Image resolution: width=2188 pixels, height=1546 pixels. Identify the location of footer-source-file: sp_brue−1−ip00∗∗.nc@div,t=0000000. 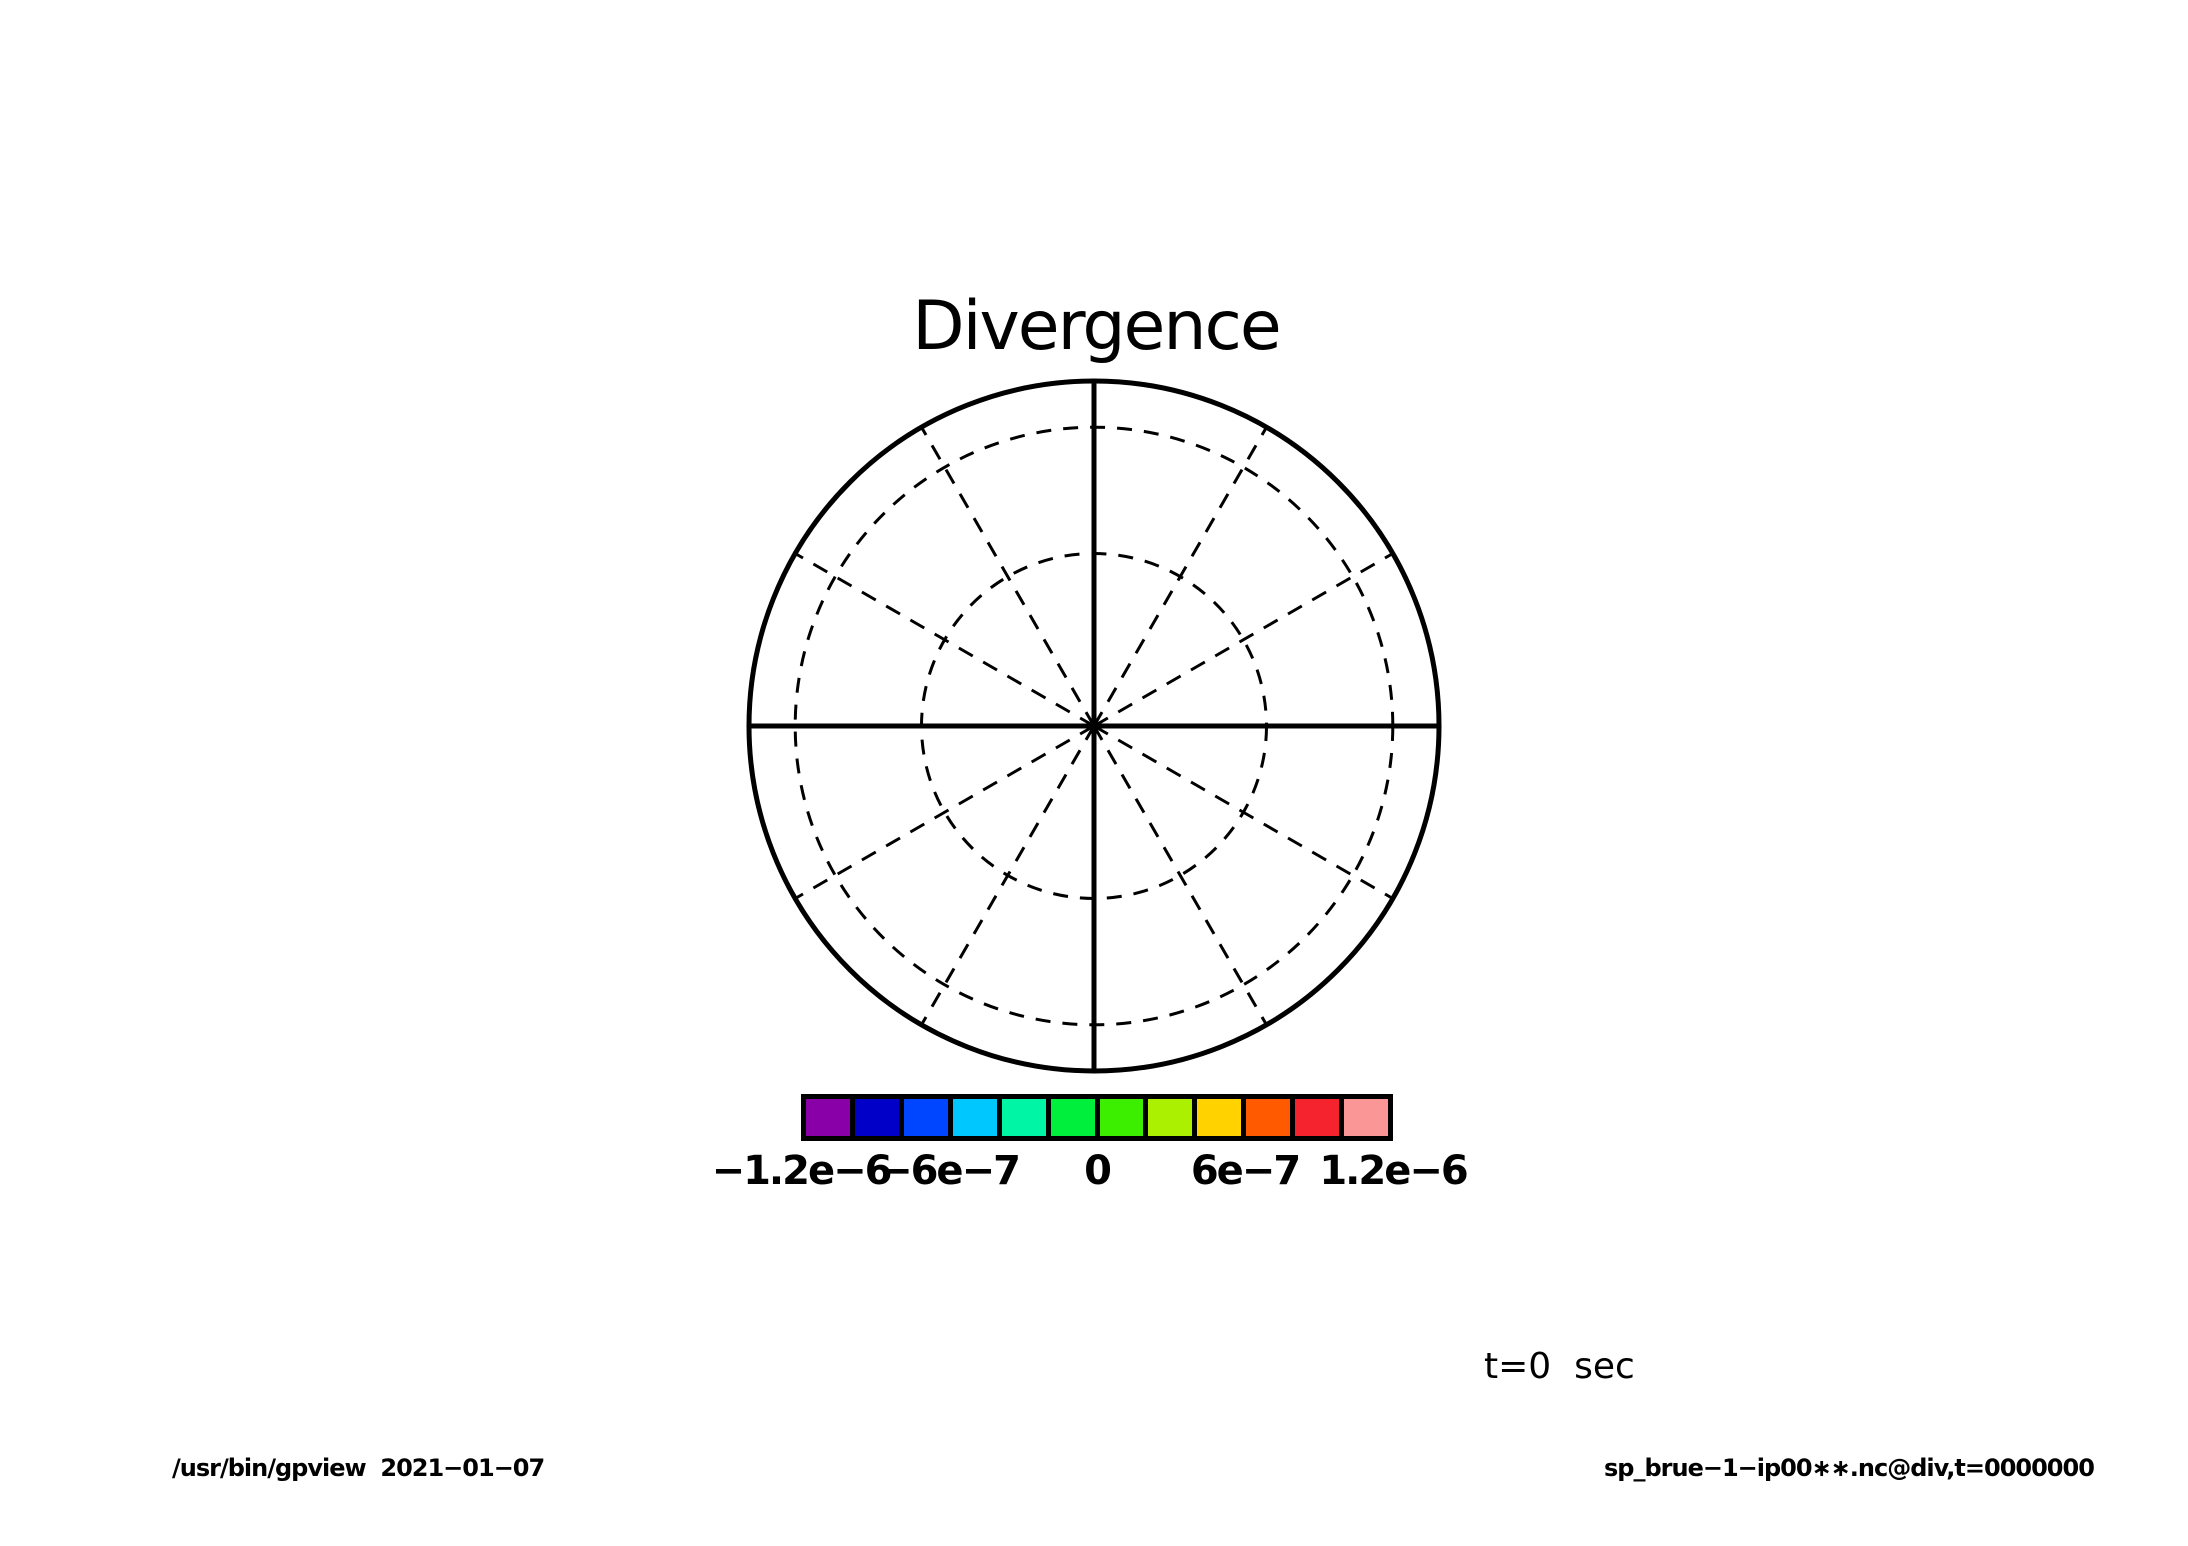
(1849, 1468).